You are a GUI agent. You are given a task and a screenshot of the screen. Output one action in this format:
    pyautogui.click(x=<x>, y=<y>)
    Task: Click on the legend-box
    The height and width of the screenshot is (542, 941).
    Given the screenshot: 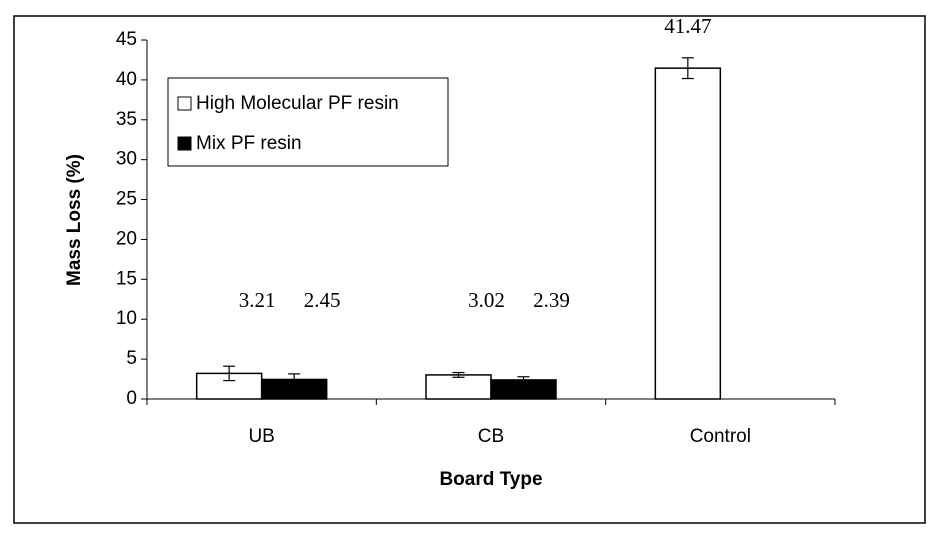 What is the action you would take?
    pyautogui.click(x=308, y=122)
    